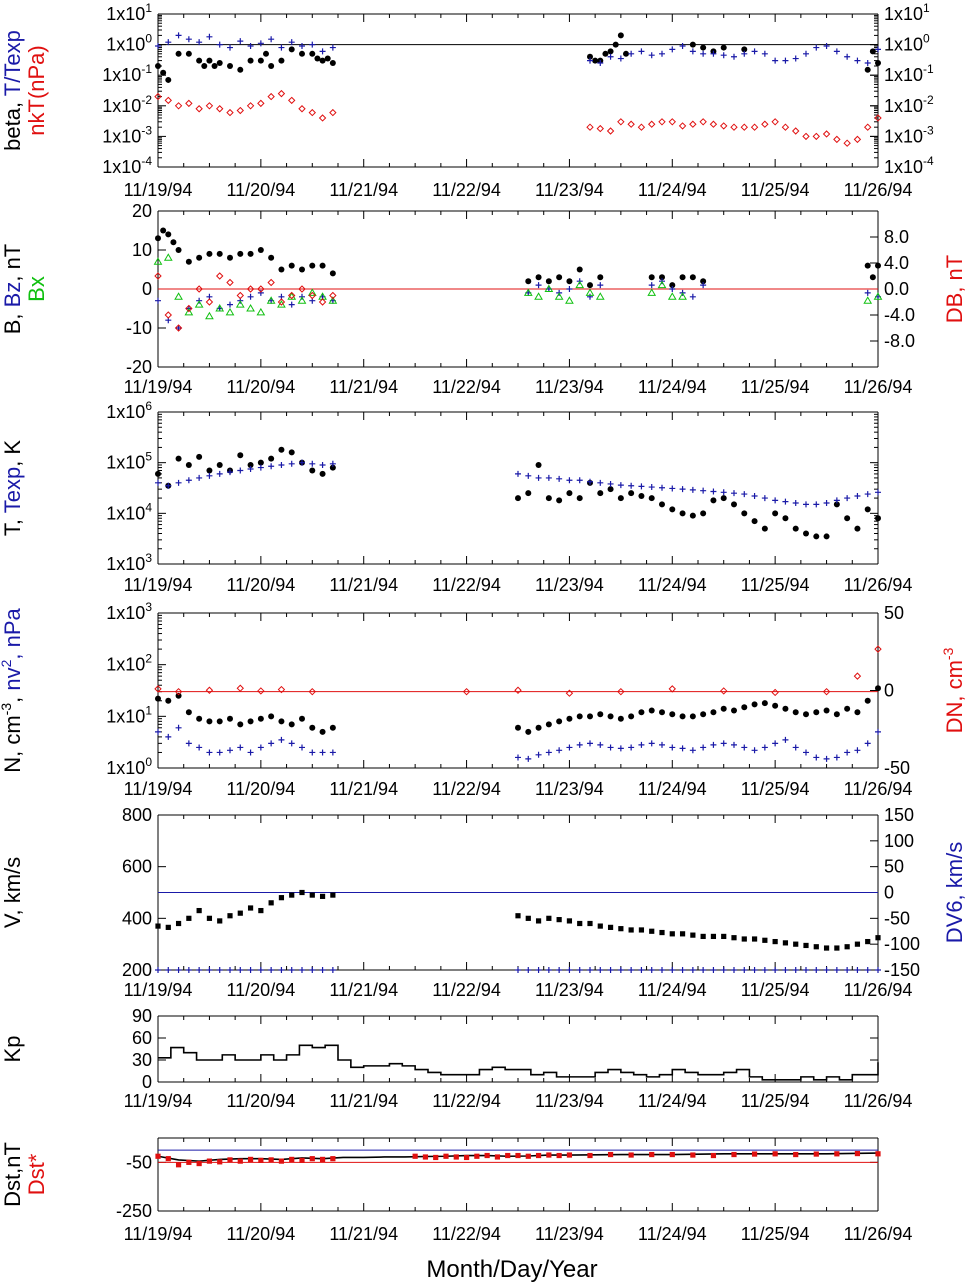  Describe the element at coordinates (139, 367) in the screenshot. I see `y-tick-label: -20` at that location.